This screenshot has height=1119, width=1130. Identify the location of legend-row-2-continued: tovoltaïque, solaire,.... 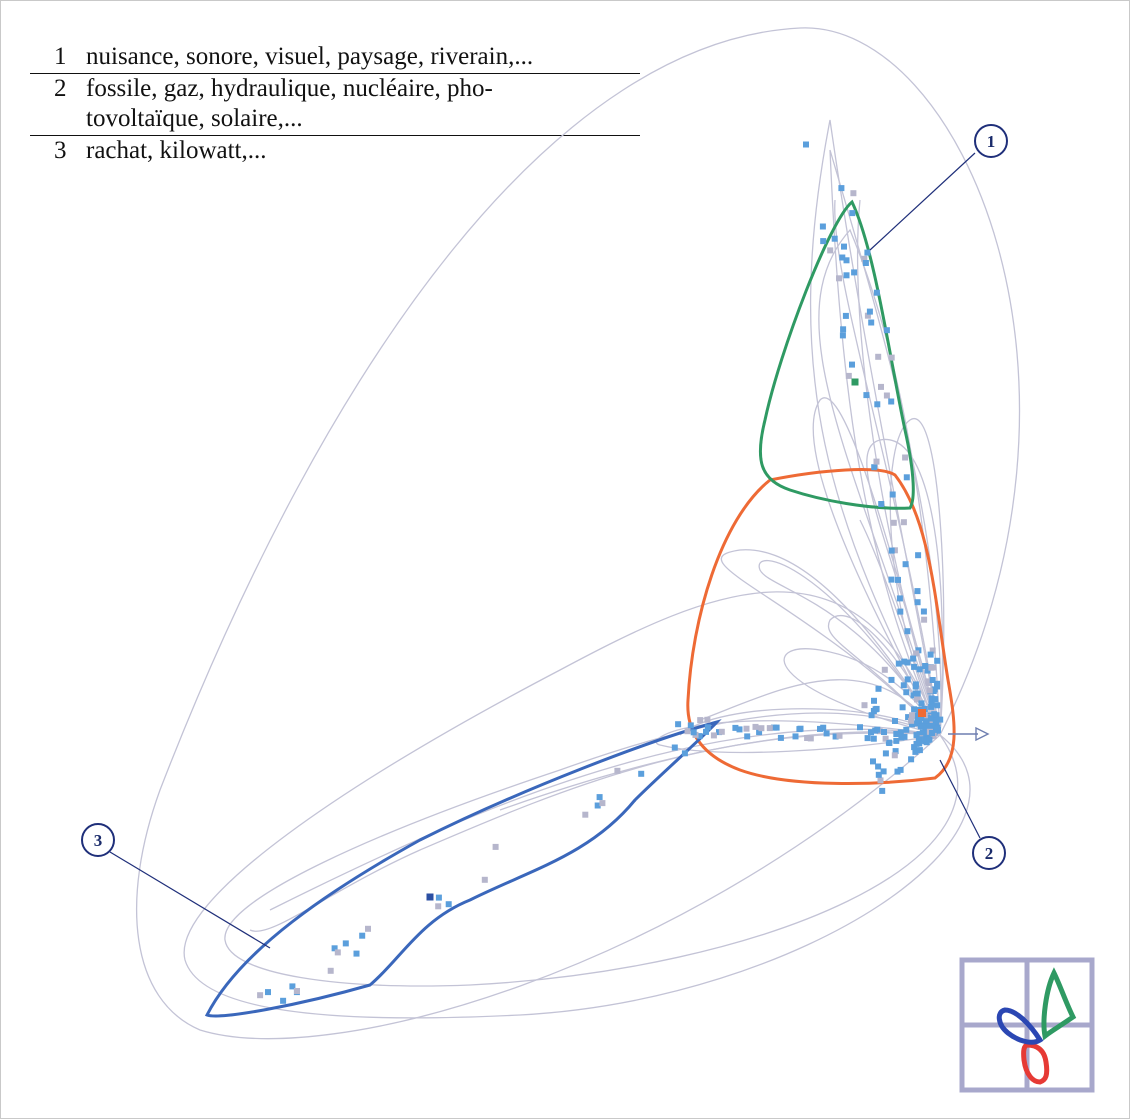
(335, 119).